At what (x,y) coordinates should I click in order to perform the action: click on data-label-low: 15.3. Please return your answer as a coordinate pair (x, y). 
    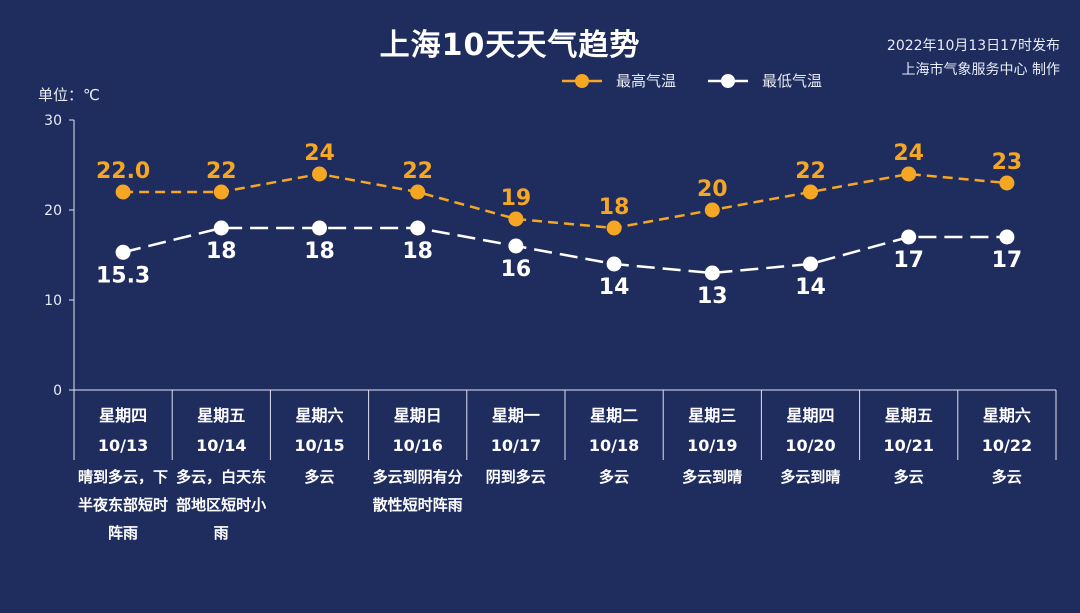
    Looking at the image, I should click on (123, 275).